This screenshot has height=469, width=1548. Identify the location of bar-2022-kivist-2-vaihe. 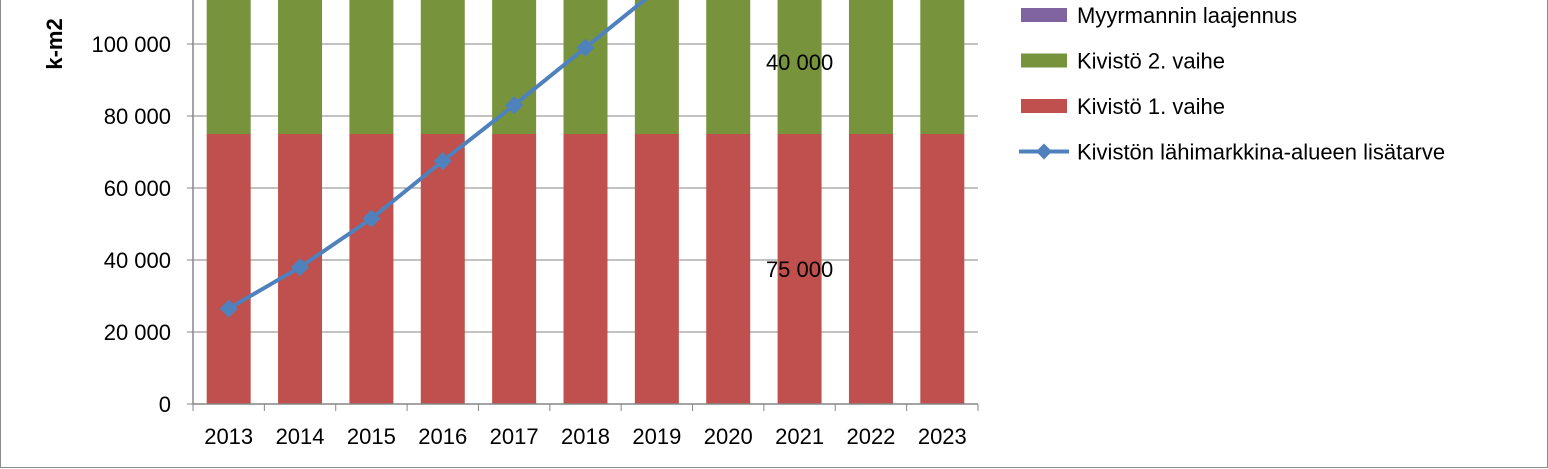
(870, 67).